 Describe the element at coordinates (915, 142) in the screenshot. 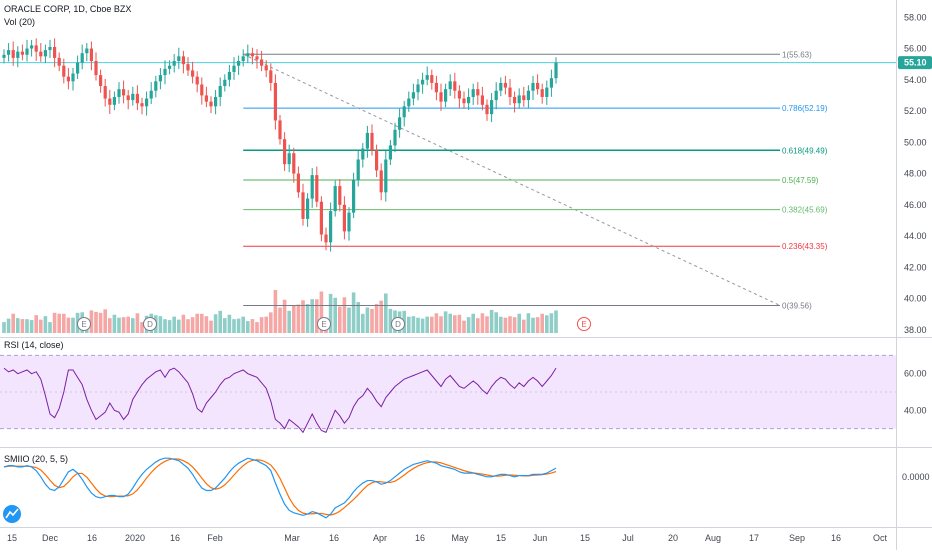

I see `price-tick-4: 50.00` at that location.